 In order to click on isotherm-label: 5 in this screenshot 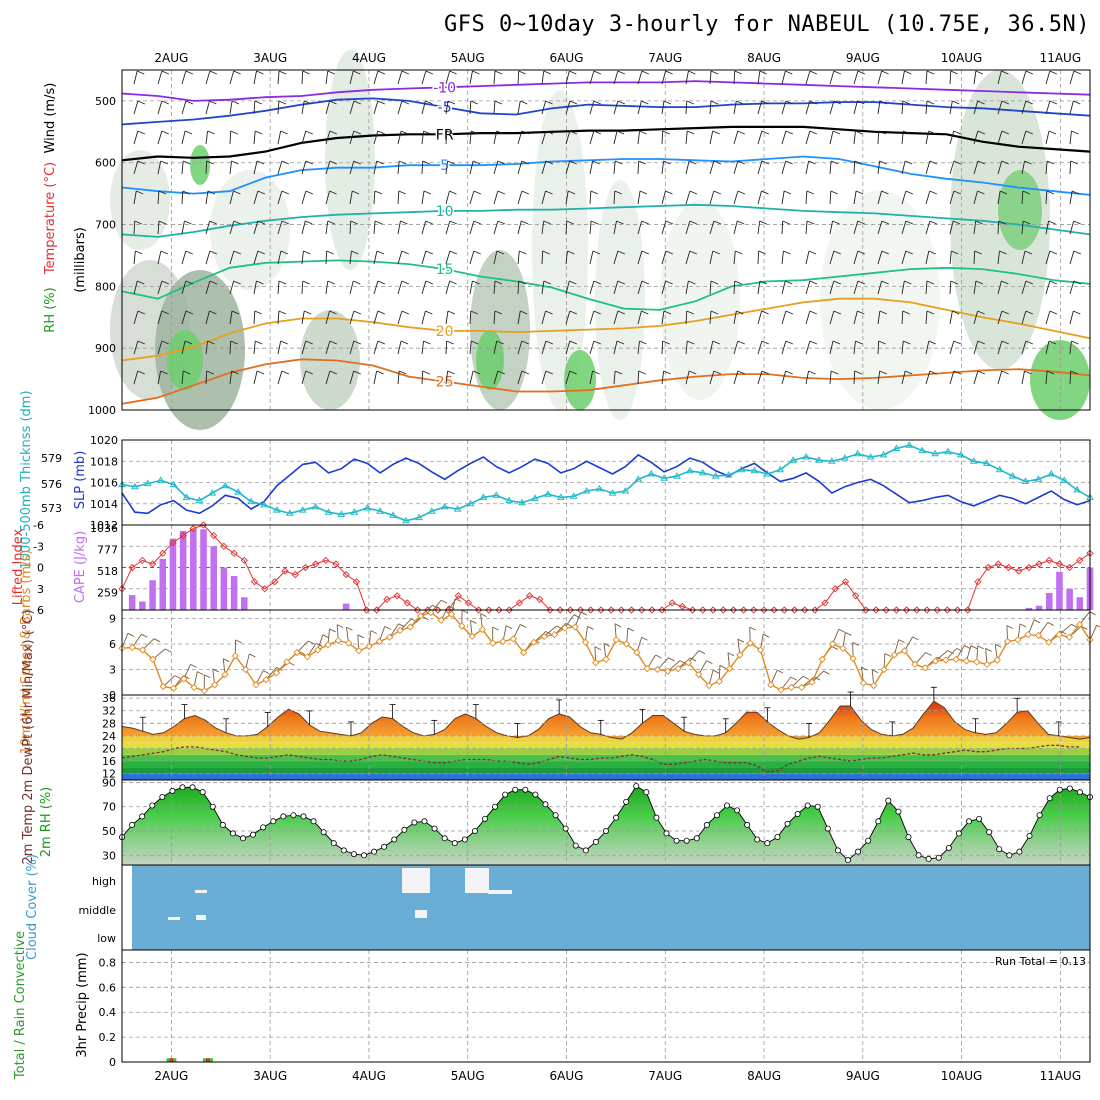, I will do `click(444, 166)`.